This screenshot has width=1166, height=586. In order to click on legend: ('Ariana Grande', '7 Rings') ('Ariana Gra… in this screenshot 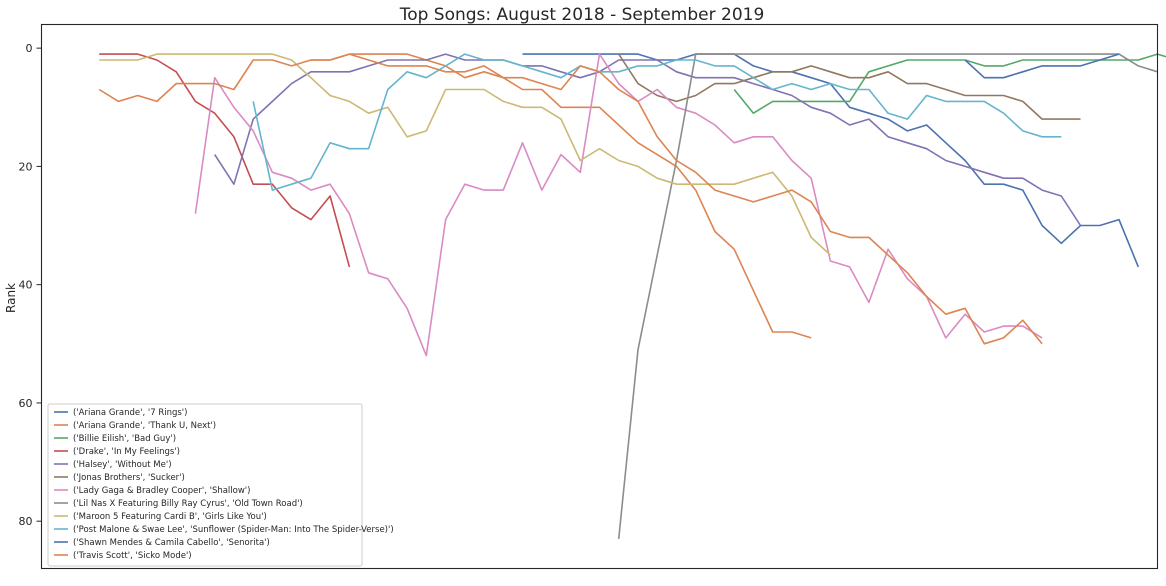, I will do `click(220, 485)`.